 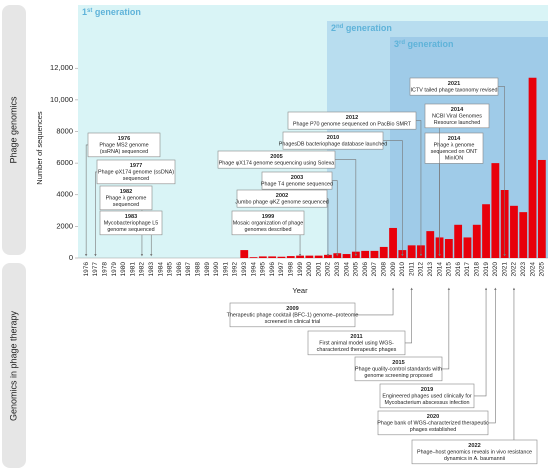 I want to click on side-label: Genomics in phage therapy, so click(x=13, y=365).